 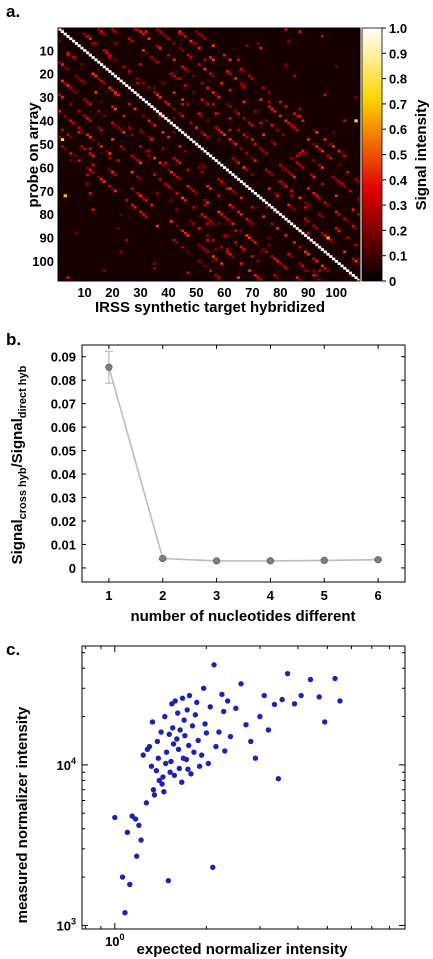 I want to click on tick-base: 10, so click(x=64, y=925).